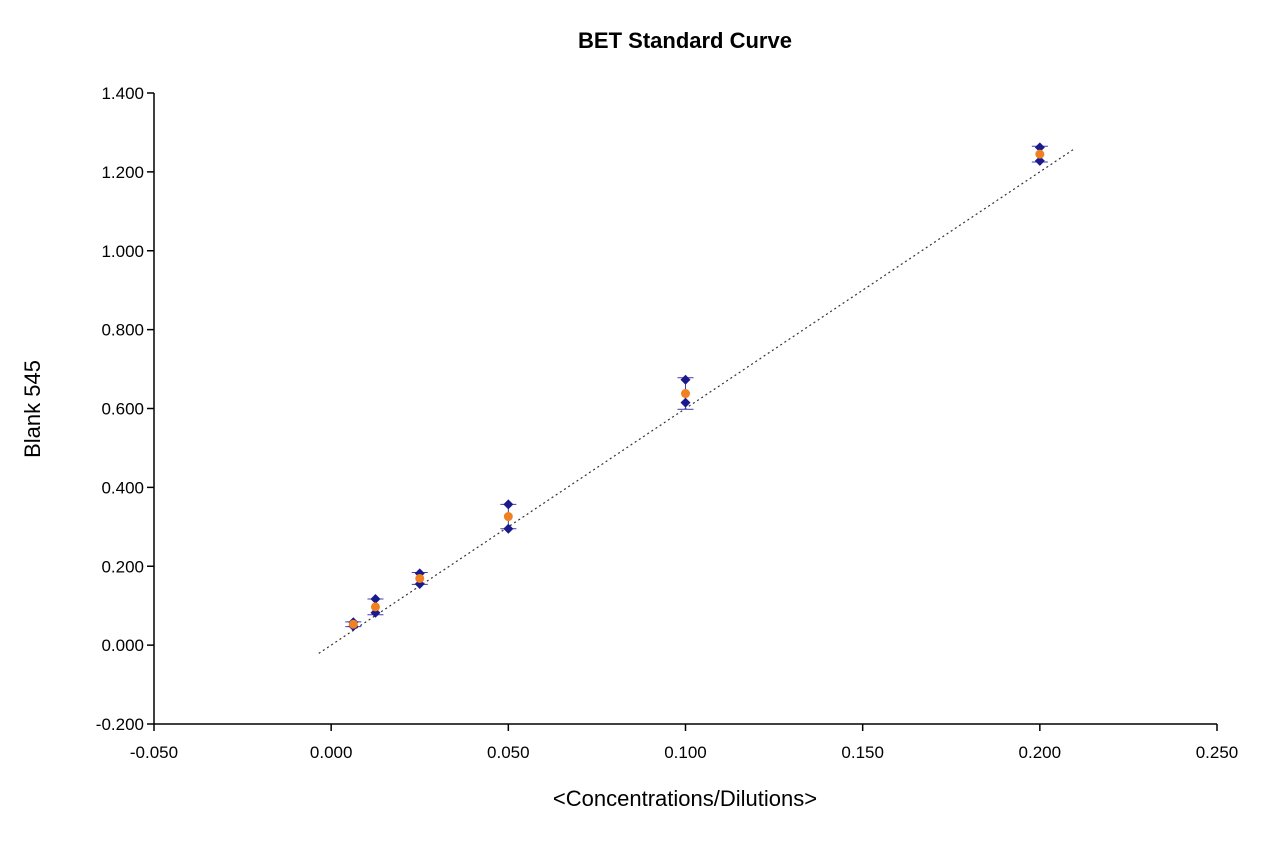 Image resolution: width=1280 pixels, height=851 pixels. I want to click on x-axis-label: <Concentrations/Dilutions>, so click(685, 798).